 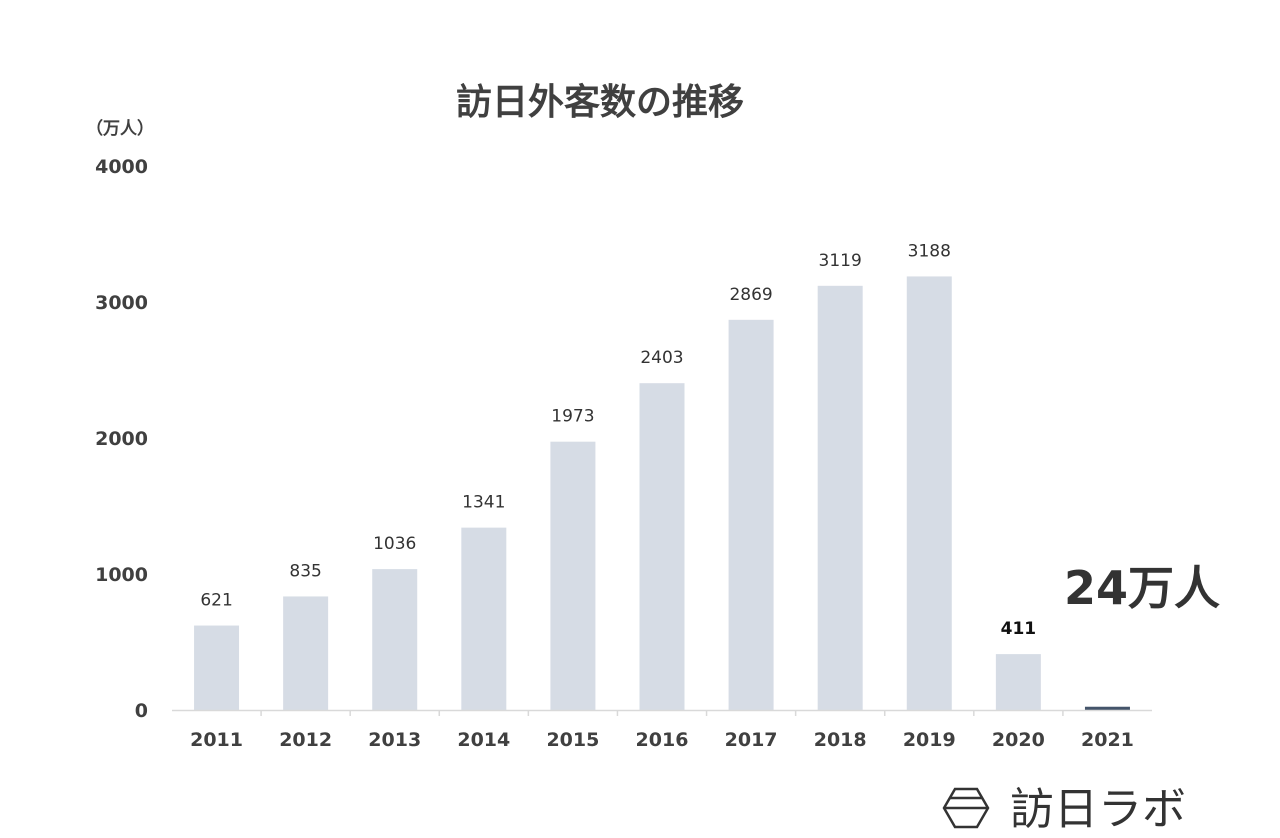 I want to click on y-tick-label: 2000, so click(x=121, y=439).